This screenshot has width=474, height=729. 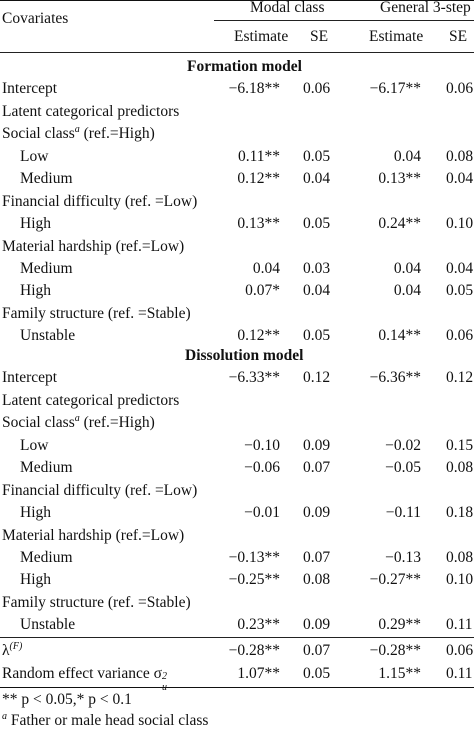 I want to click on estimate-cell: −0.05, so click(x=403, y=467).